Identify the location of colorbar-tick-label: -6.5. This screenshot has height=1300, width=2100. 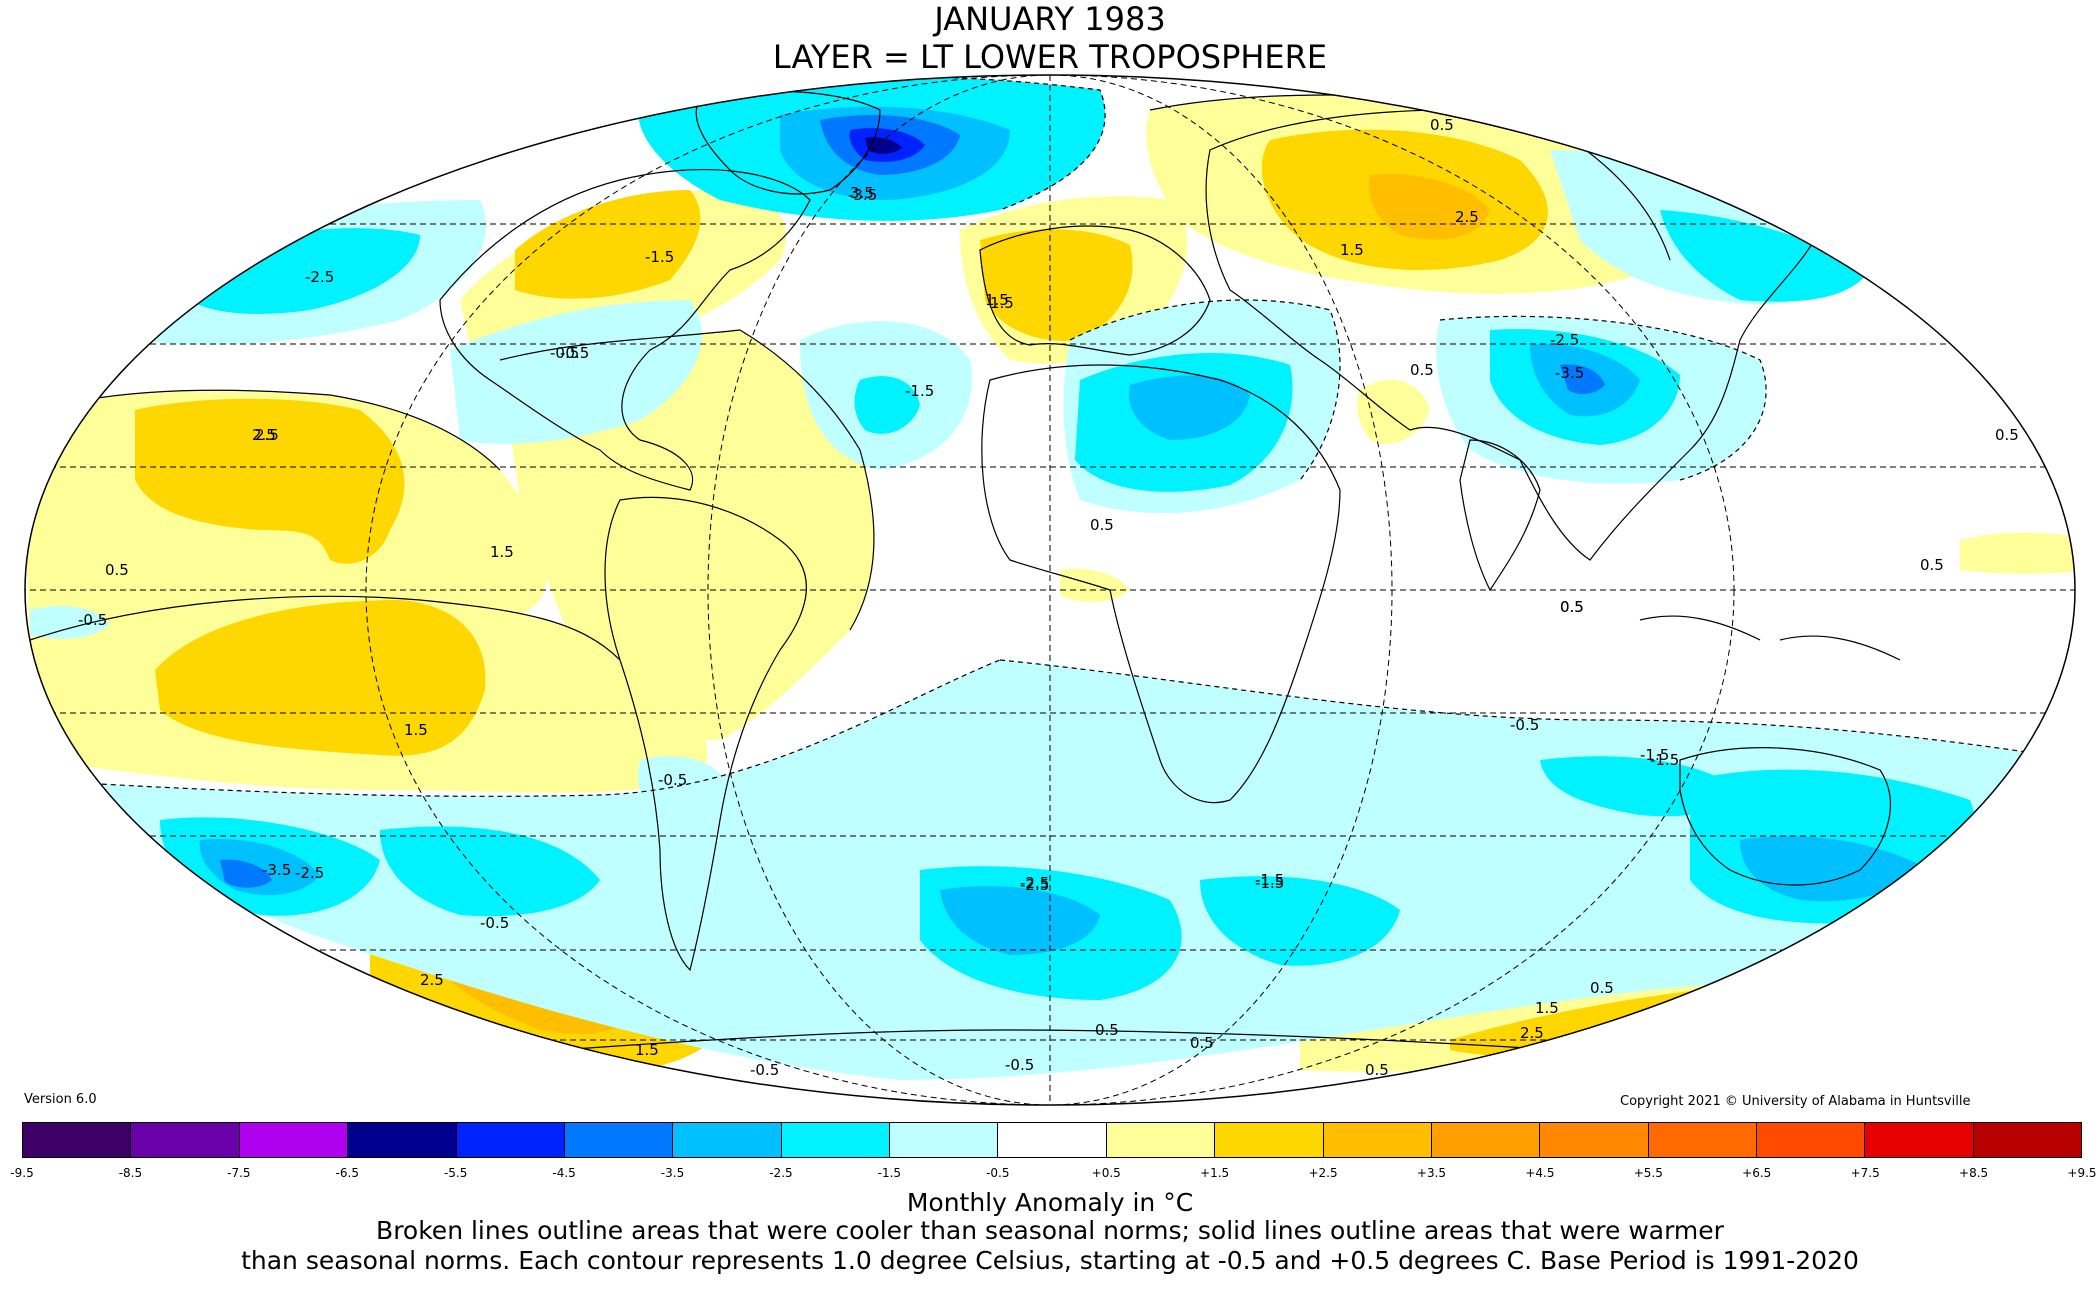
(347, 1173).